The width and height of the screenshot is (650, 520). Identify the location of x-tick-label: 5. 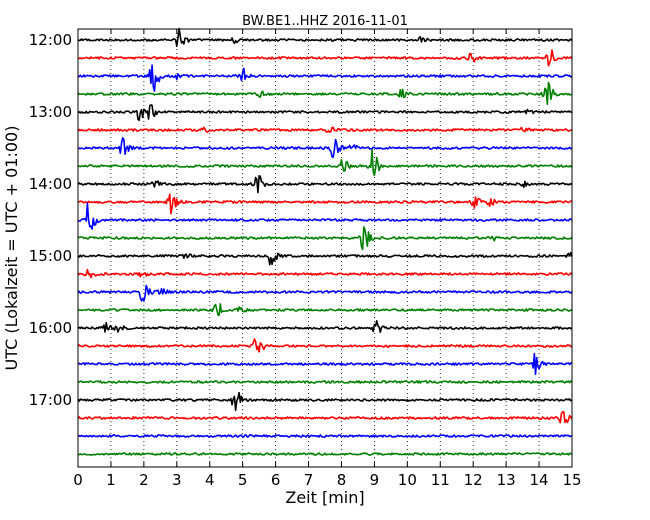
(243, 480).